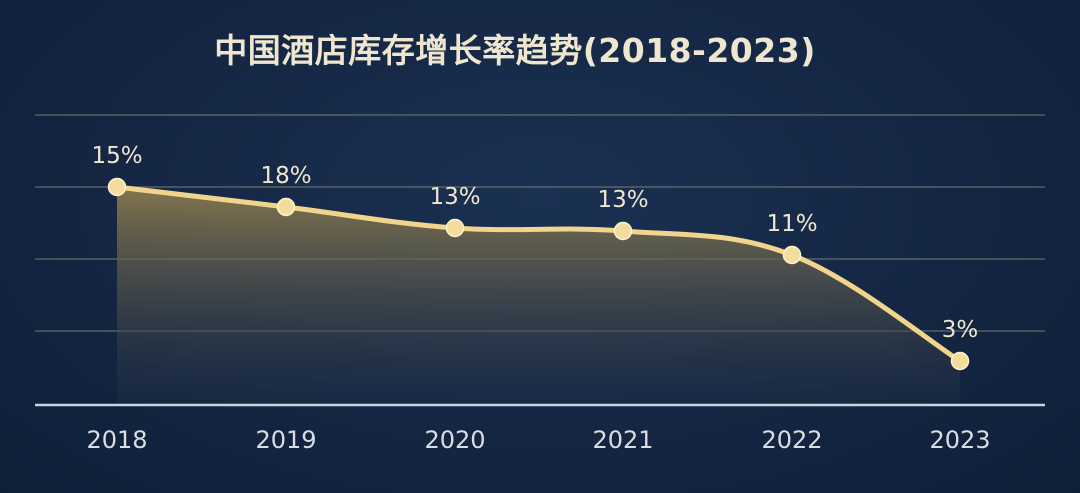  Describe the element at coordinates (960, 330) in the screenshot. I see `data-label-2023: 3%` at that location.